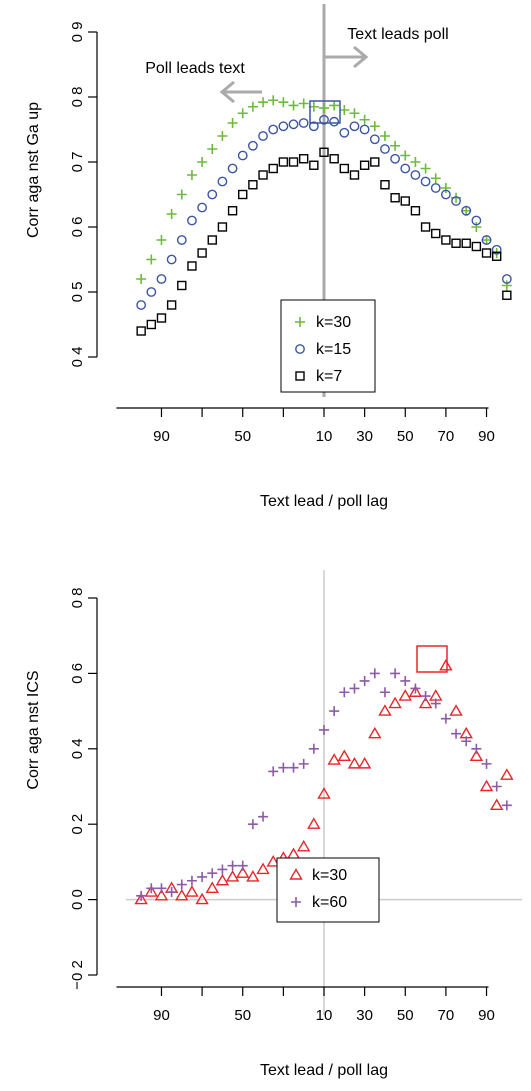  What do you see at coordinates (305, 1005) in the screenshot?
I see `bottom-x-axis: 90 50 10 30 50 70 90` at bounding box center [305, 1005].